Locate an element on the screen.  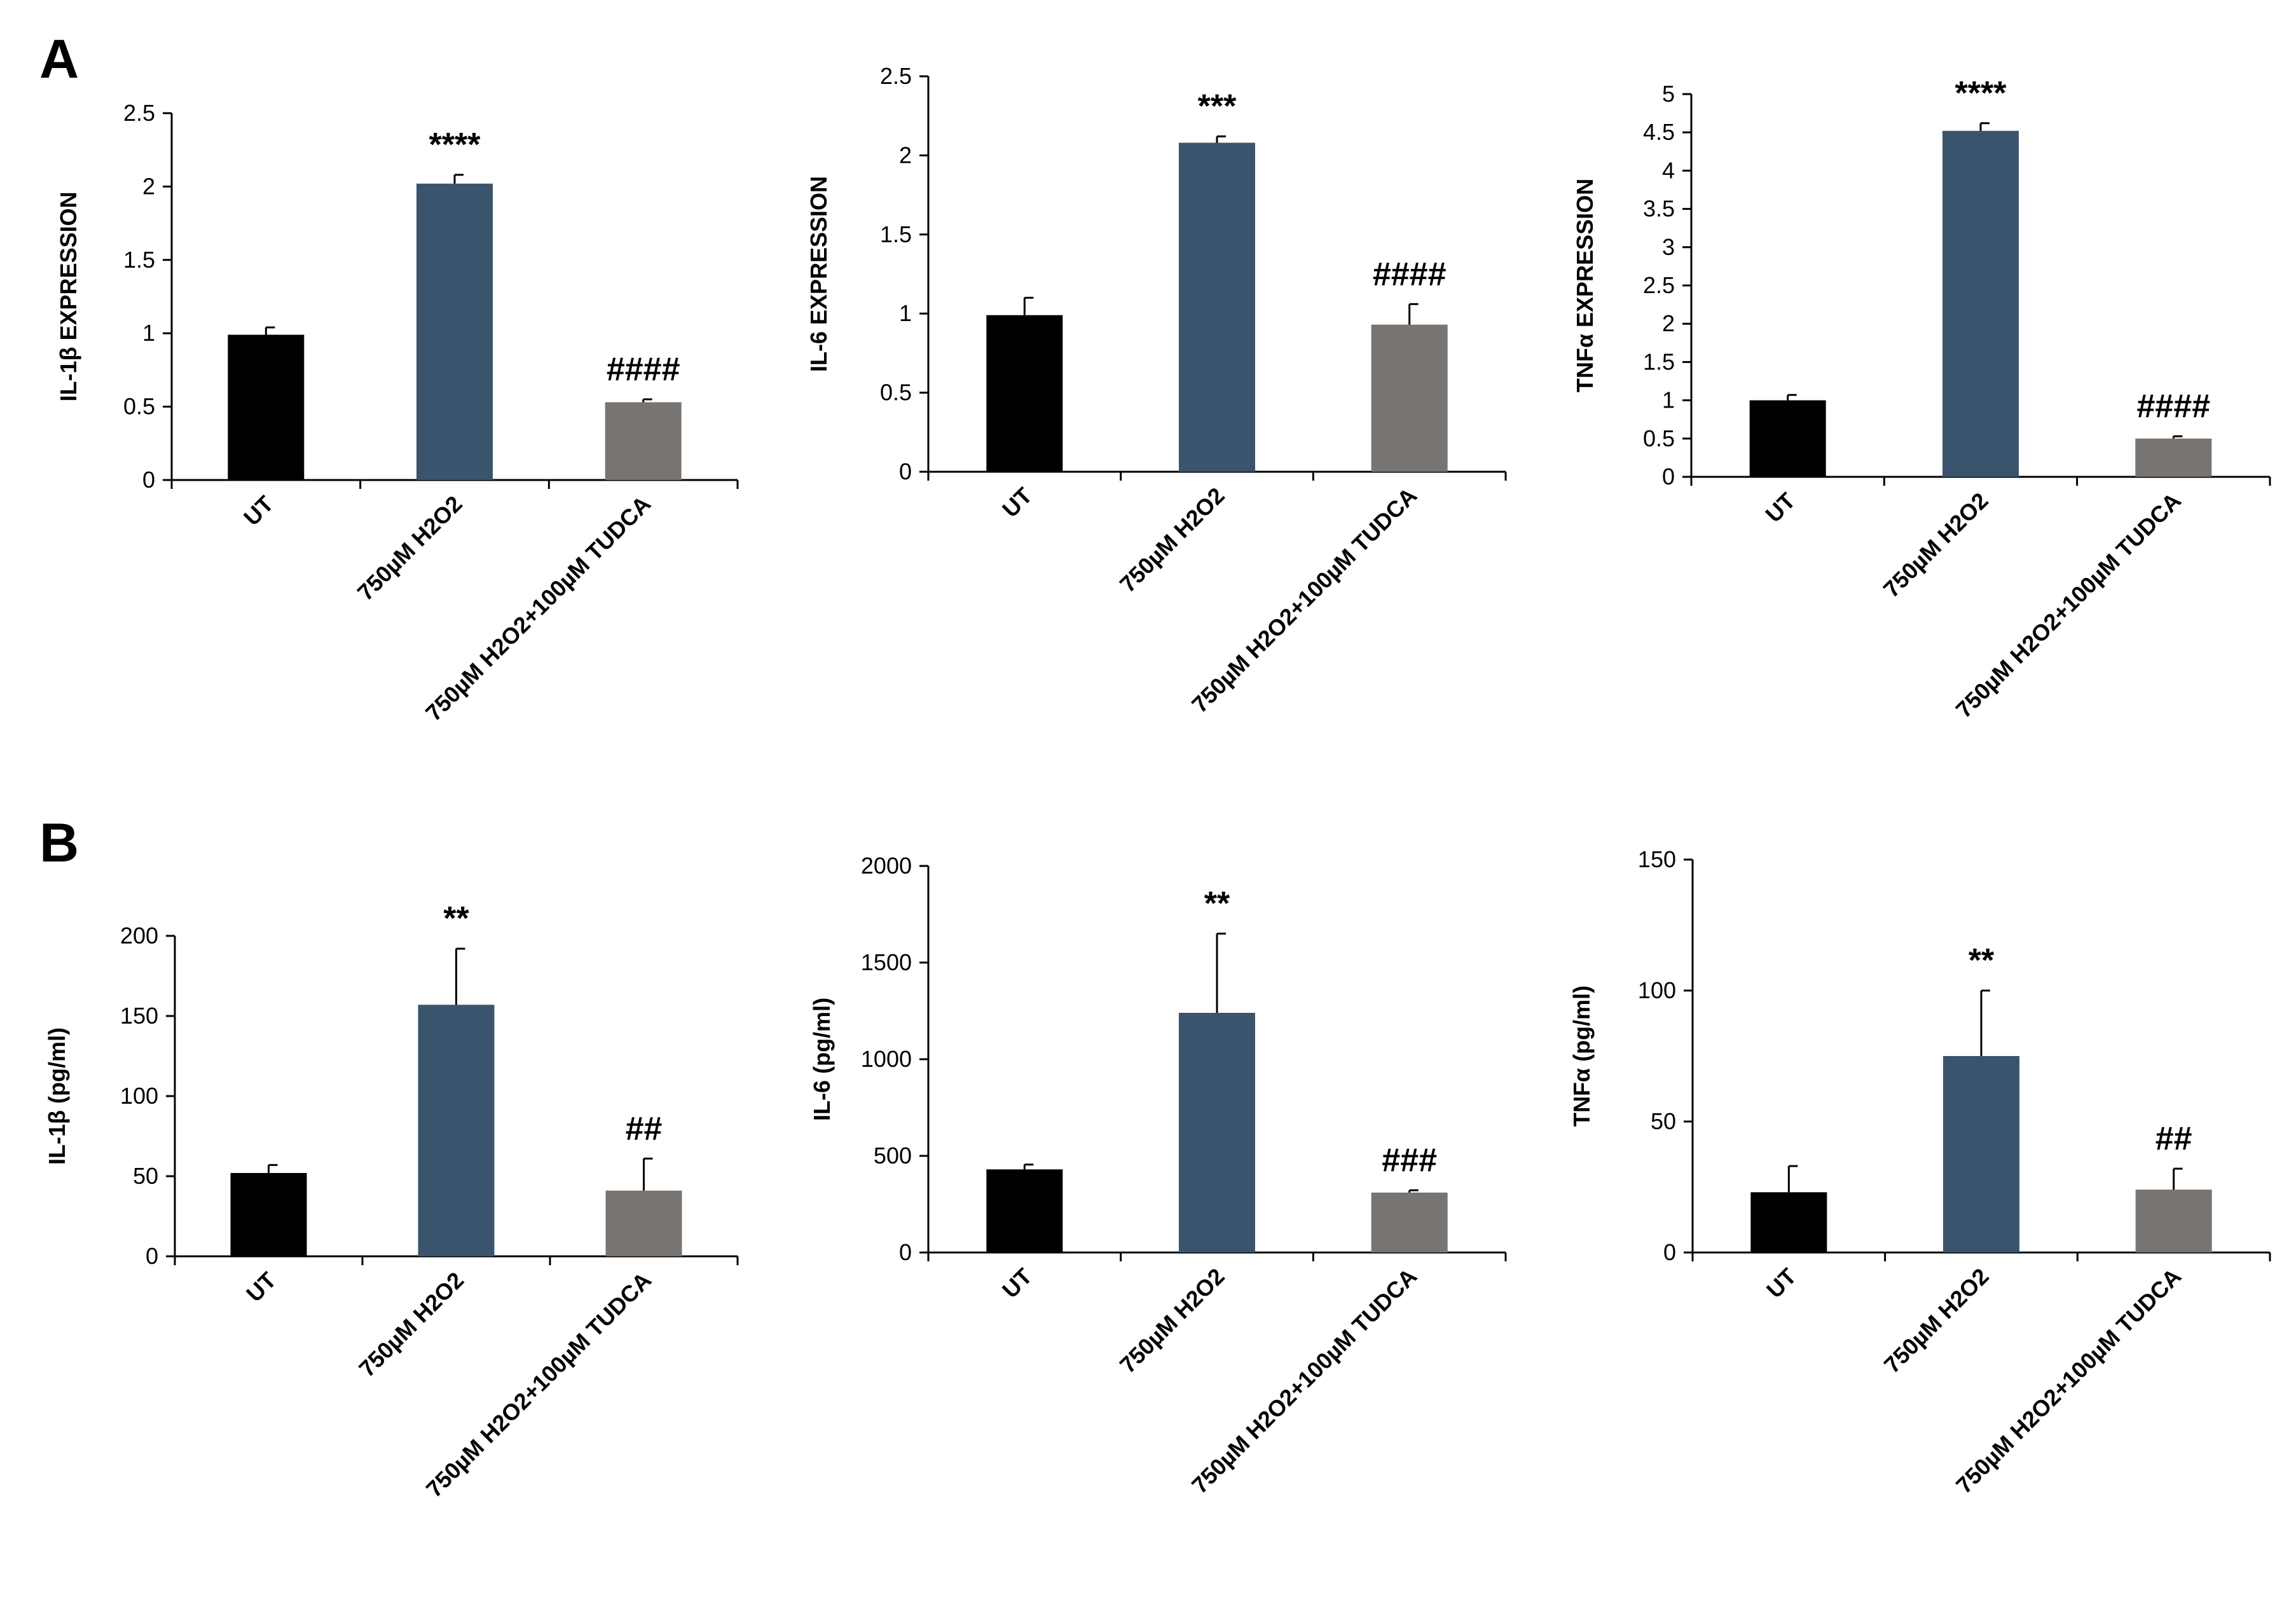
y-tick-label: 4.5 is located at coordinates (1659, 132).